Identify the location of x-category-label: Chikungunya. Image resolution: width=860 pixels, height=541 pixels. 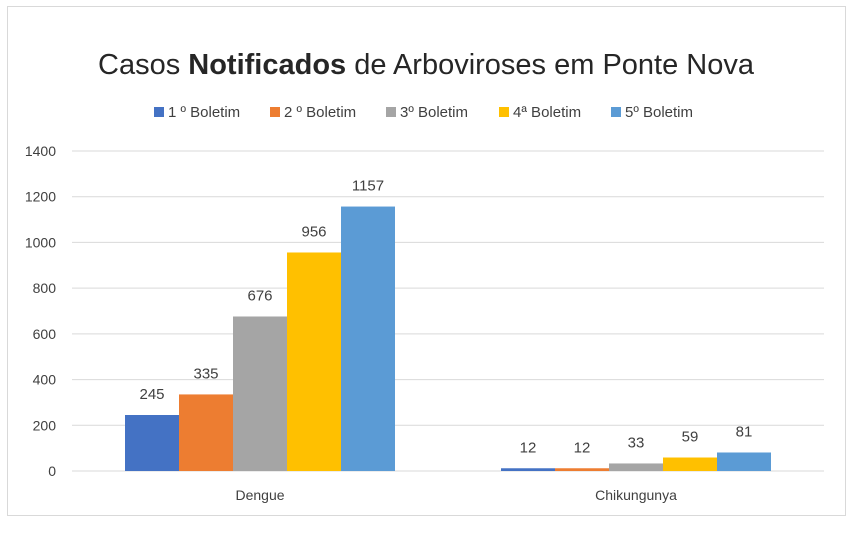
(636, 495).